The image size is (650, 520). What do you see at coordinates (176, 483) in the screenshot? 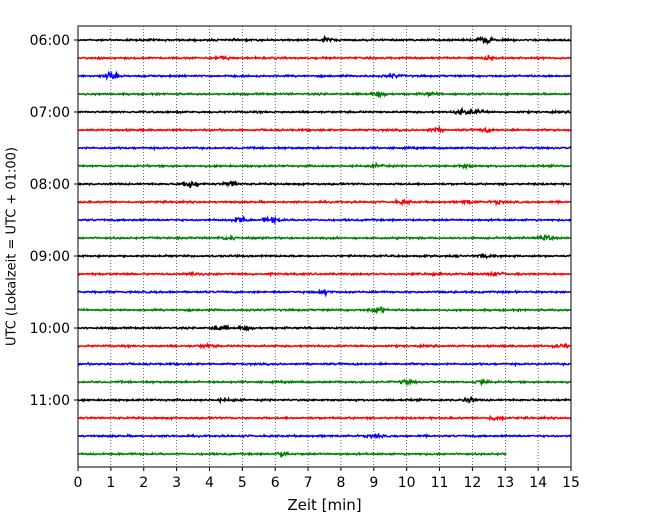
I see `x-tick-label: 3` at bounding box center [176, 483].